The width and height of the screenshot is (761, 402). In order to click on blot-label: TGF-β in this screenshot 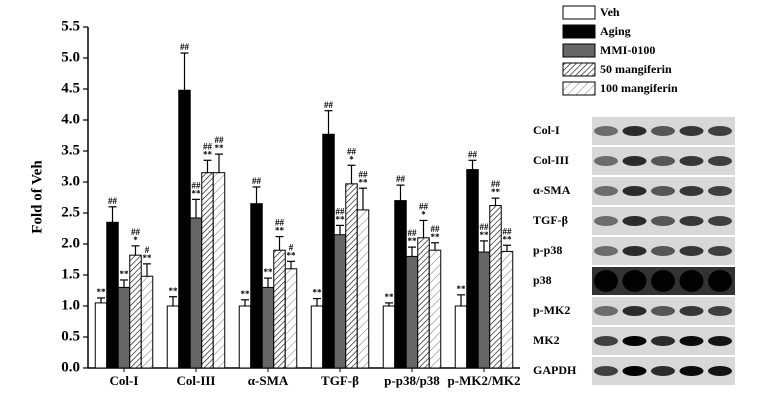, I will do `click(550, 220)`.